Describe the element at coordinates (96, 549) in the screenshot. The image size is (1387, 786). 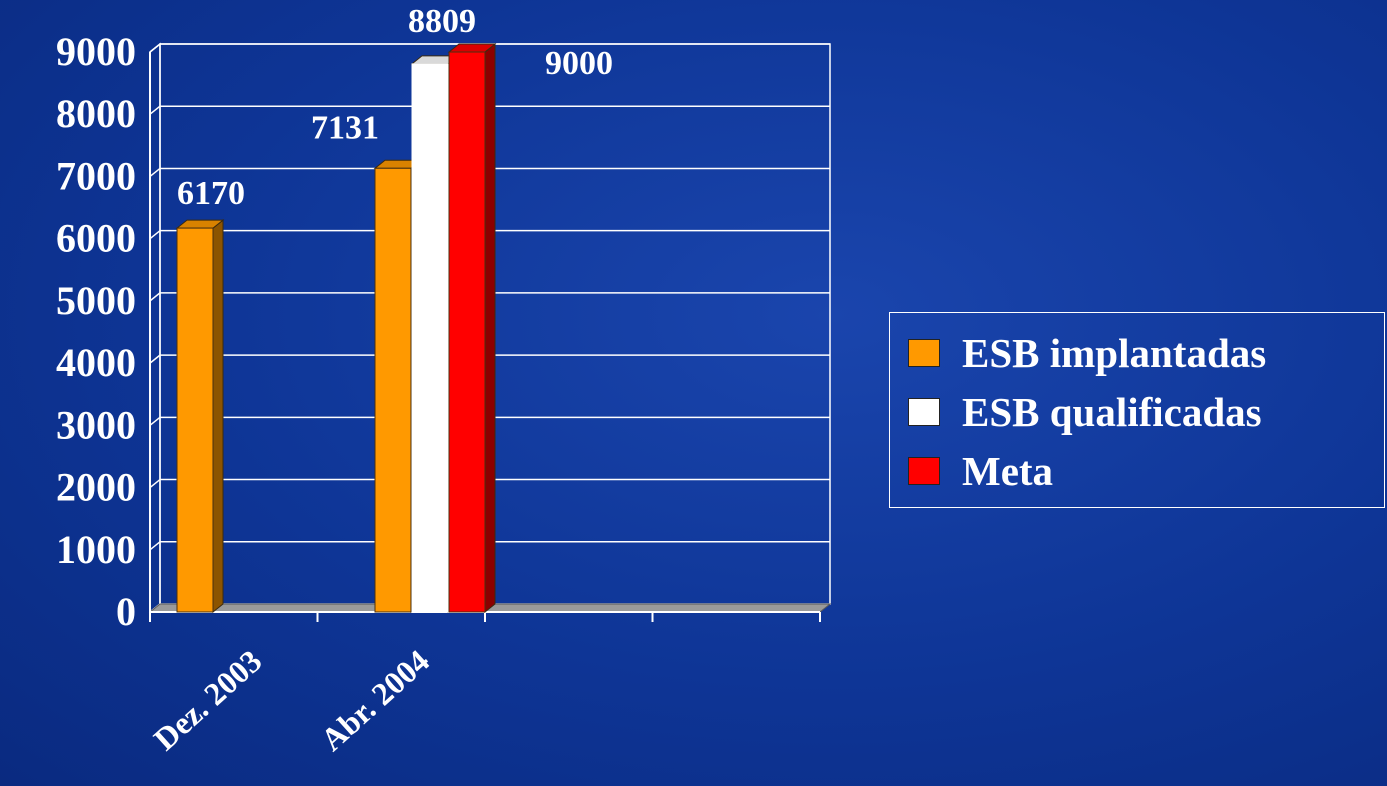
I see `y-tick-label: 1000` at that location.